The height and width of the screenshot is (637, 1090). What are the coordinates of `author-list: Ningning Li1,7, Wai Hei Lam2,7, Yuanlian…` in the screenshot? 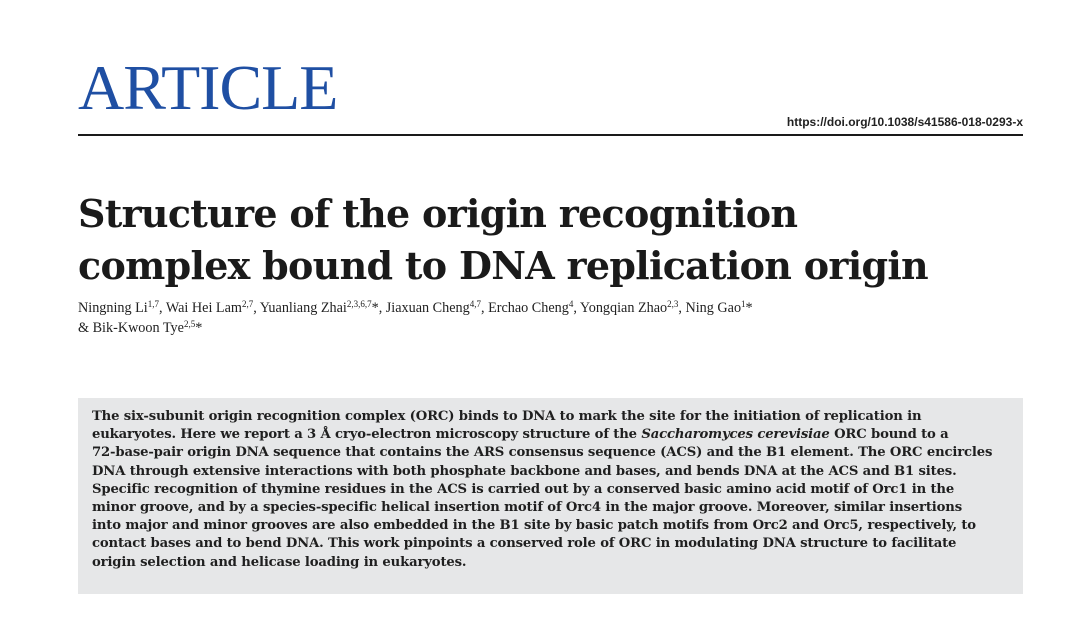 It's located at (558, 318).